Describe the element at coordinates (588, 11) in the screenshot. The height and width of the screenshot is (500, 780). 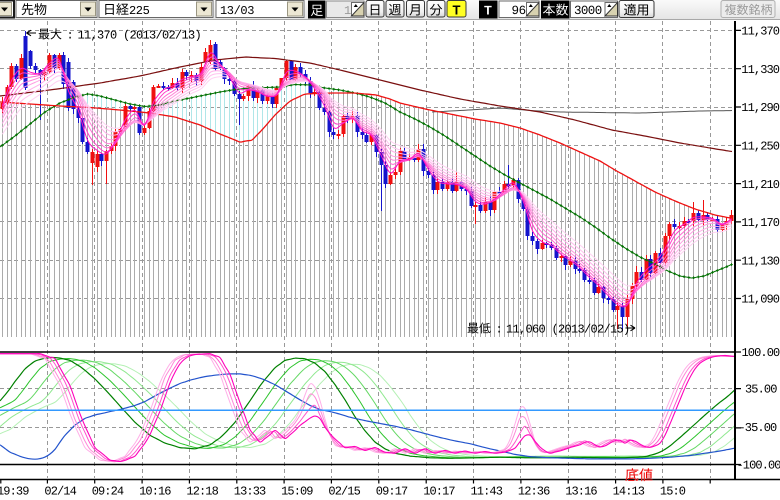
I see `svg-text: 3000` at that location.